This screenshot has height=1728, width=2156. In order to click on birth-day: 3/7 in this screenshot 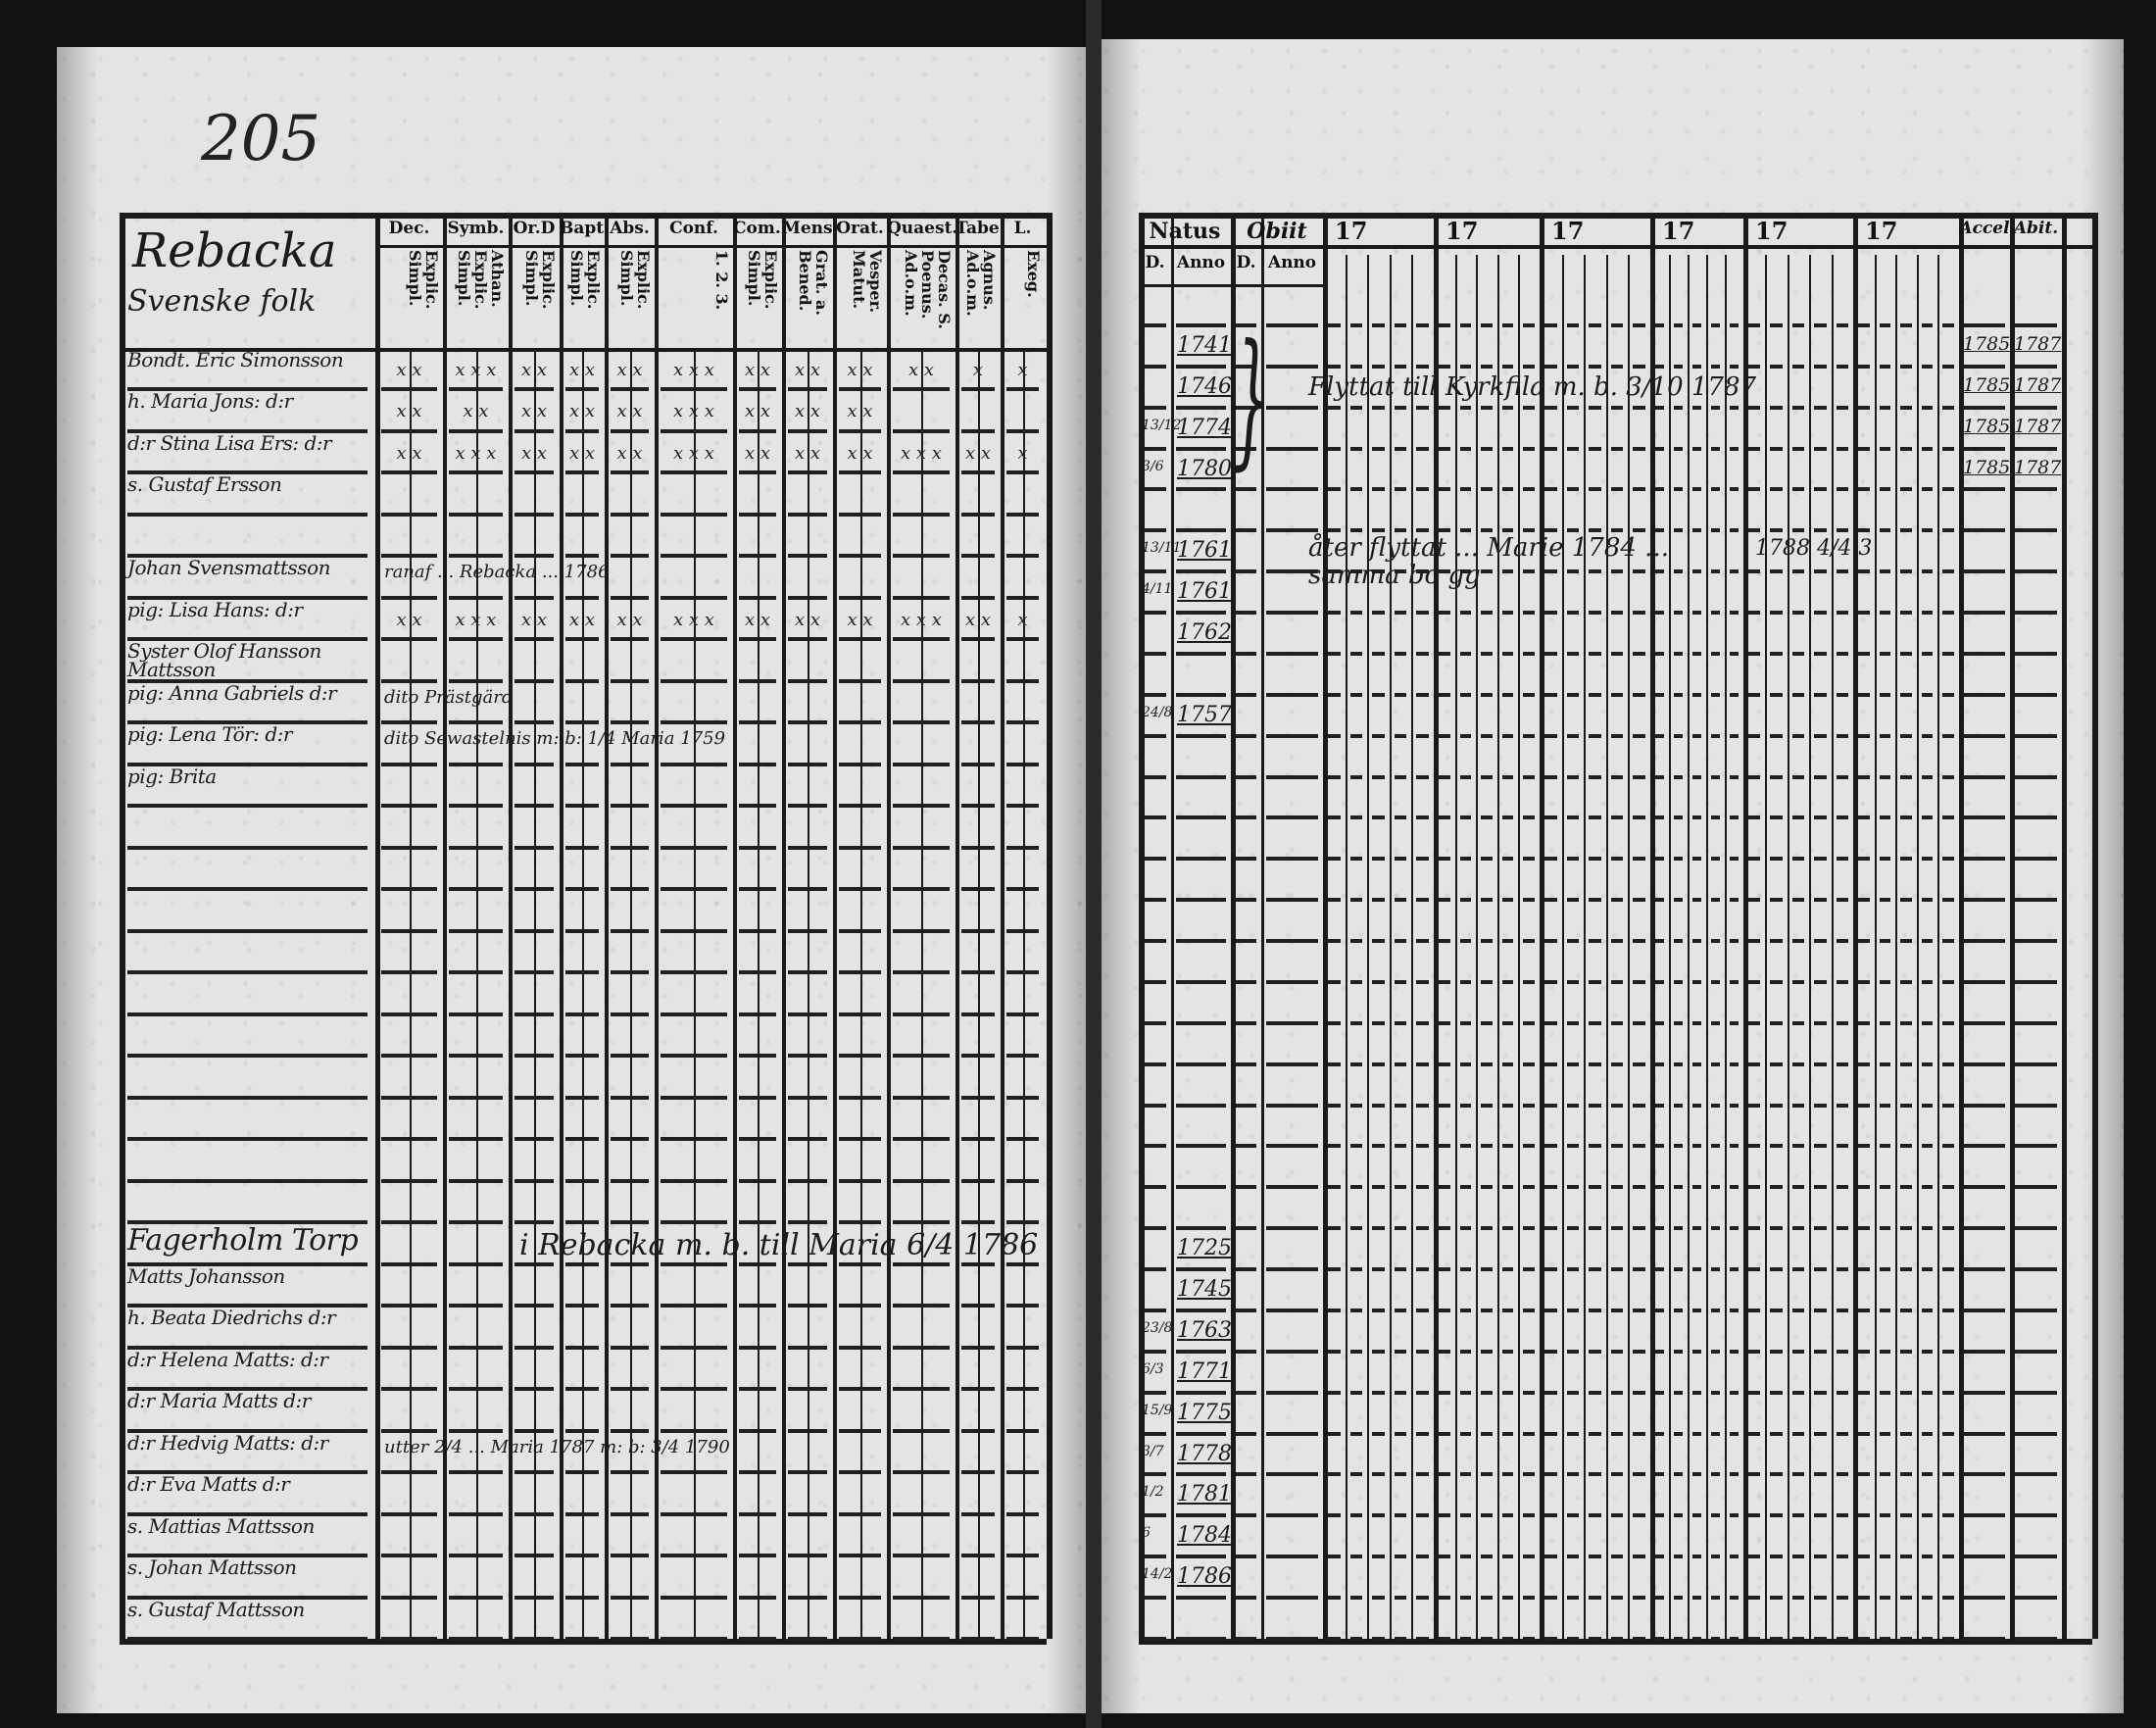, I will do `click(1153, 1451)`.